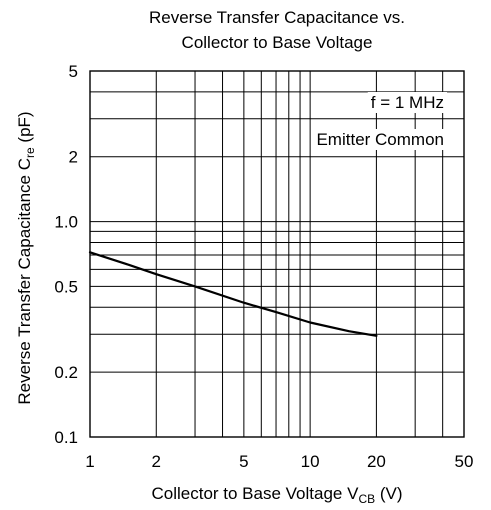  Describe the element at coordinates (73, 71) in the screenshot. I see `y-tick-label: 5` at that location.